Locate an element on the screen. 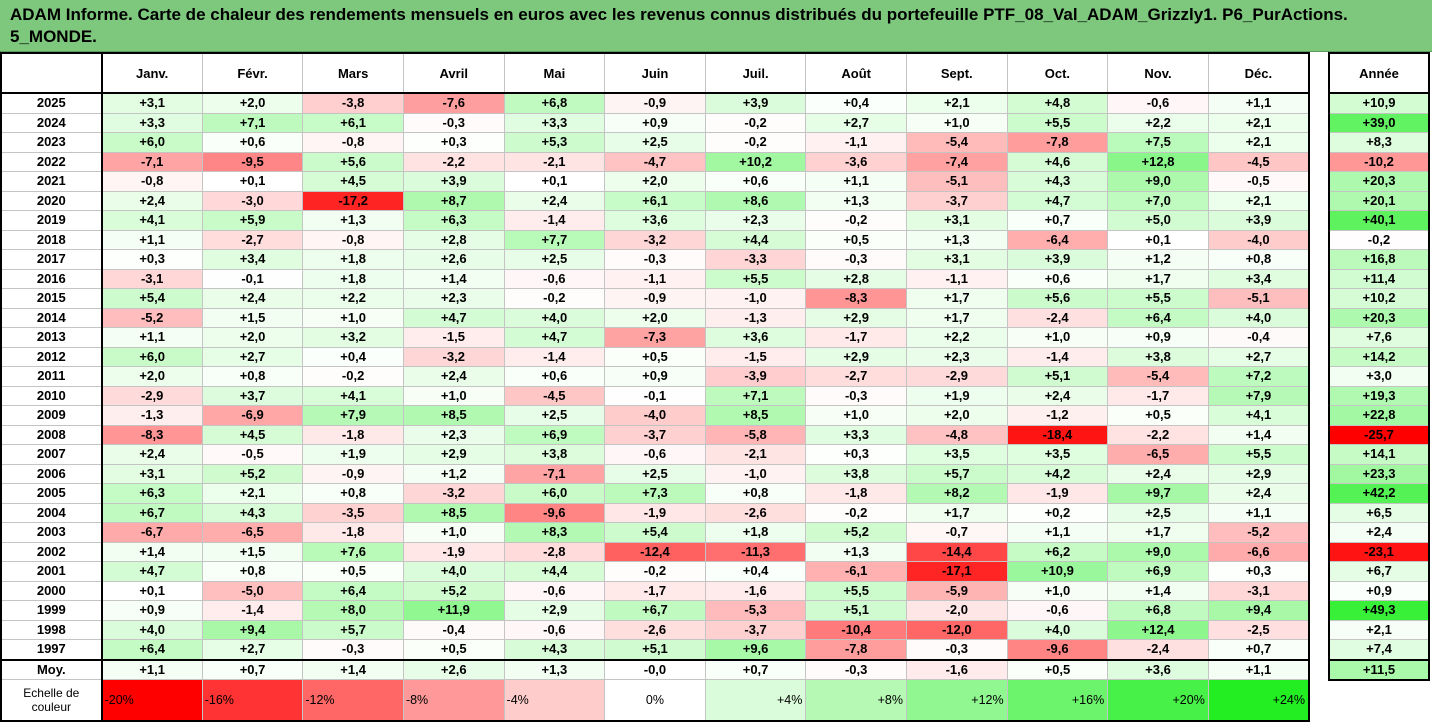 This screenshot has height=722, width=1432. annual-cell: -10,2 is located at coordinates (1379, 161).